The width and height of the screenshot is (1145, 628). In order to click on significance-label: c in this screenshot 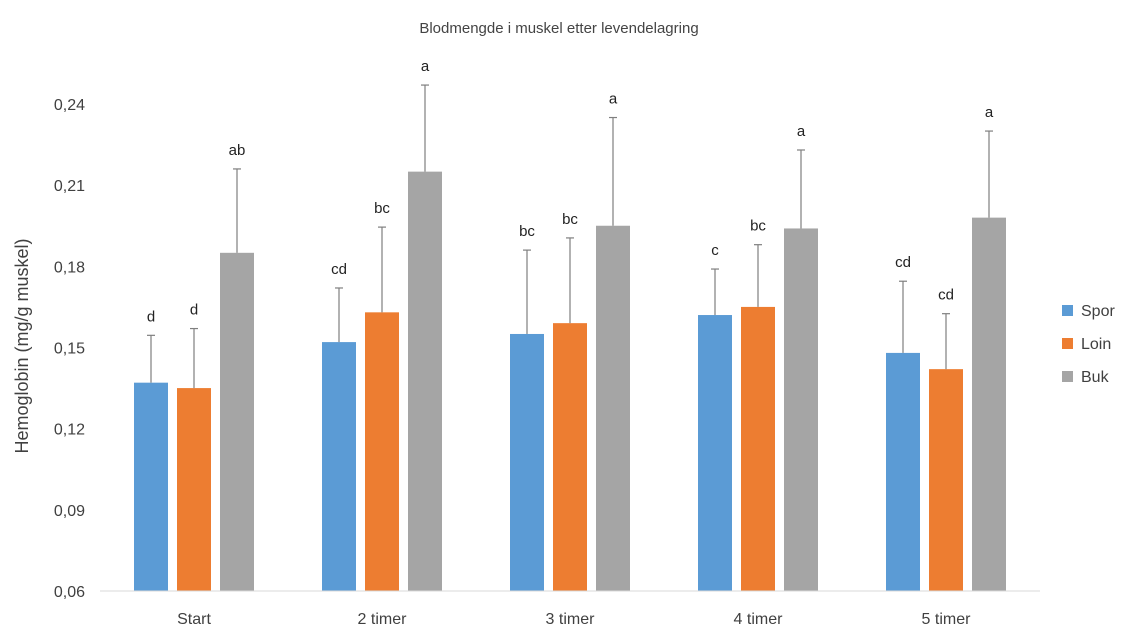, I will do `click(715, 250)`.